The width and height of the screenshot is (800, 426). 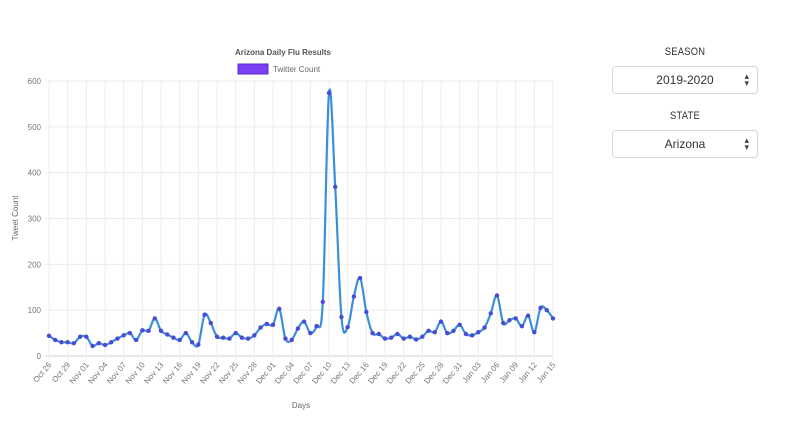 I want to click on state-value: Arizona, so click(x=685, y=144).